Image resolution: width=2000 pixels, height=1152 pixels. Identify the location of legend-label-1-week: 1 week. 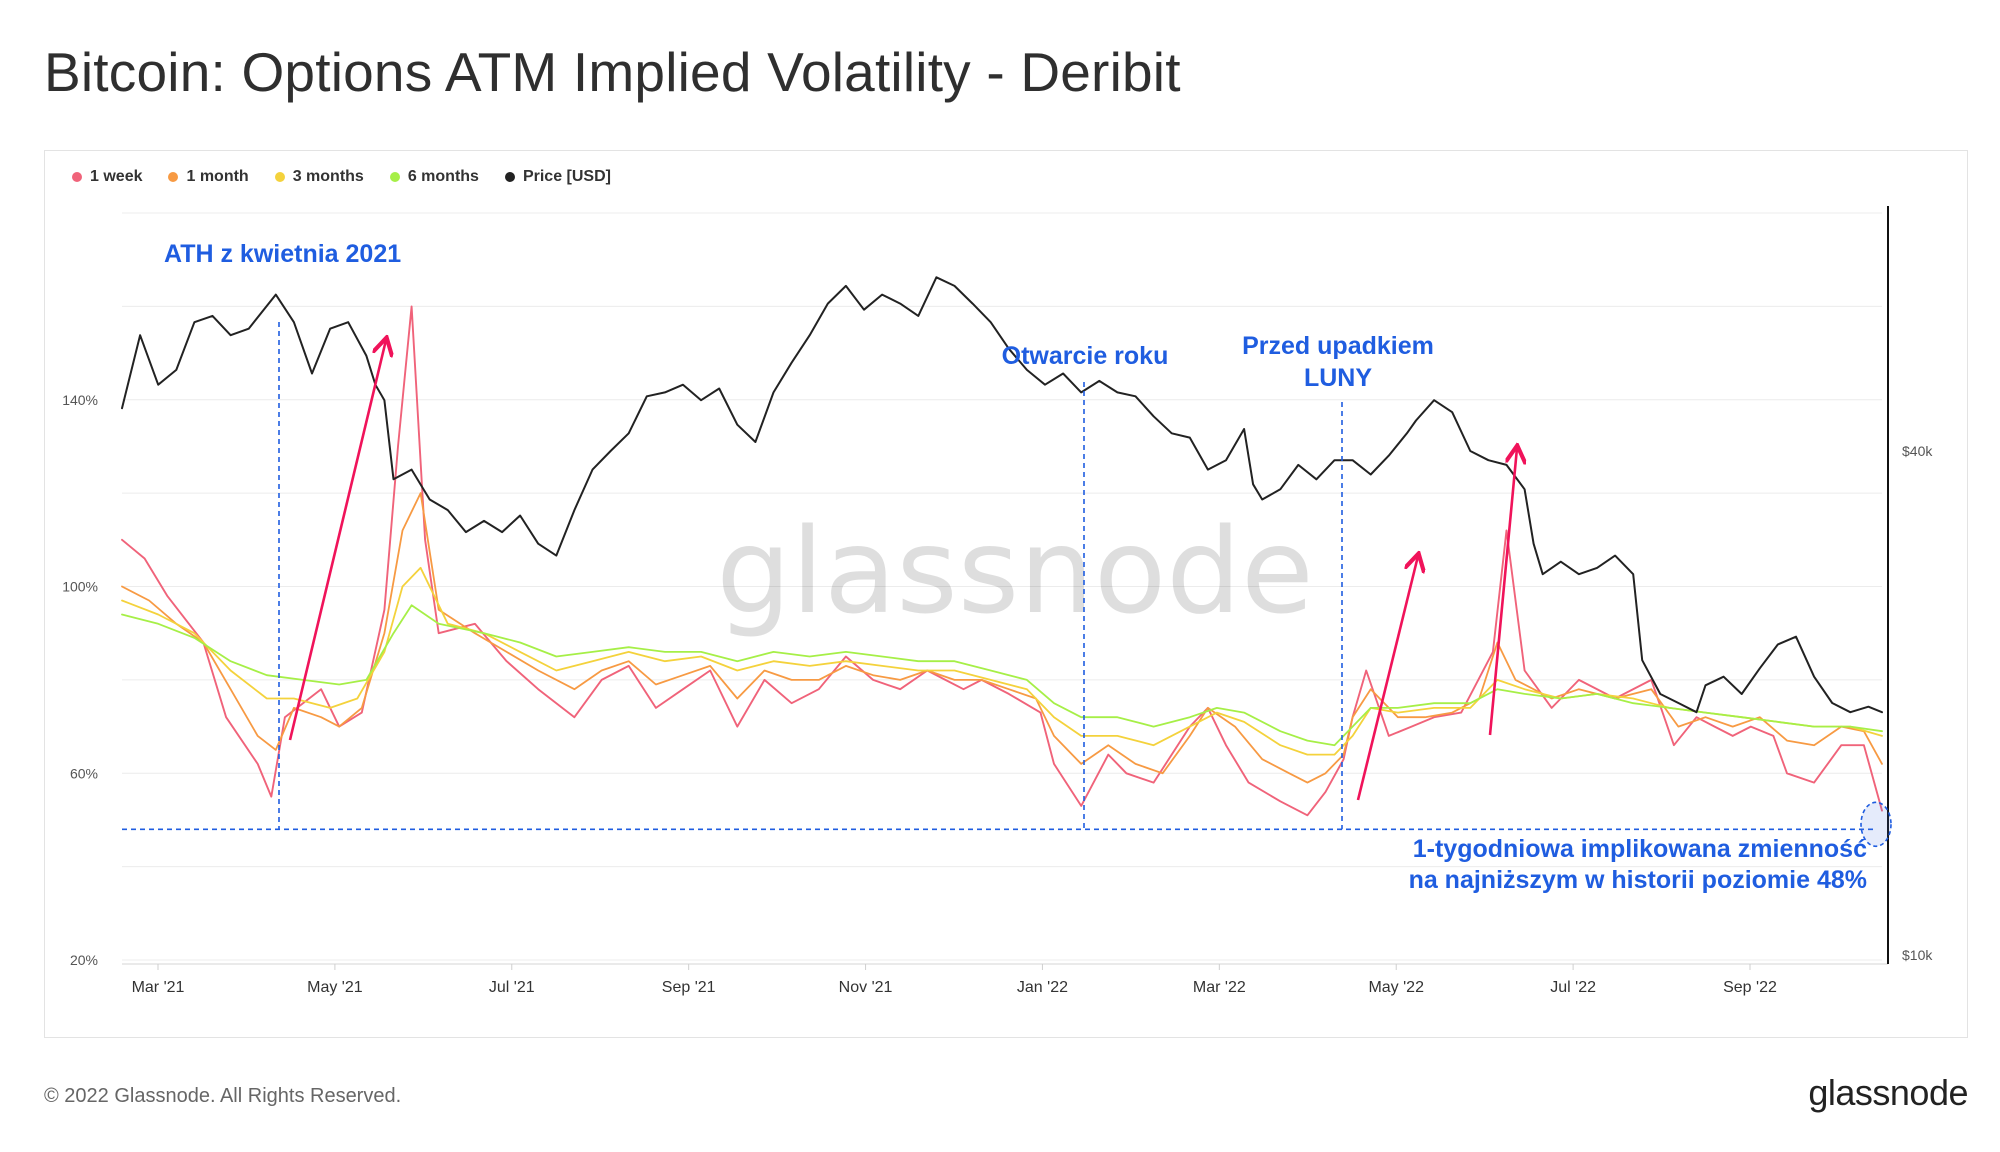
(116, 176).